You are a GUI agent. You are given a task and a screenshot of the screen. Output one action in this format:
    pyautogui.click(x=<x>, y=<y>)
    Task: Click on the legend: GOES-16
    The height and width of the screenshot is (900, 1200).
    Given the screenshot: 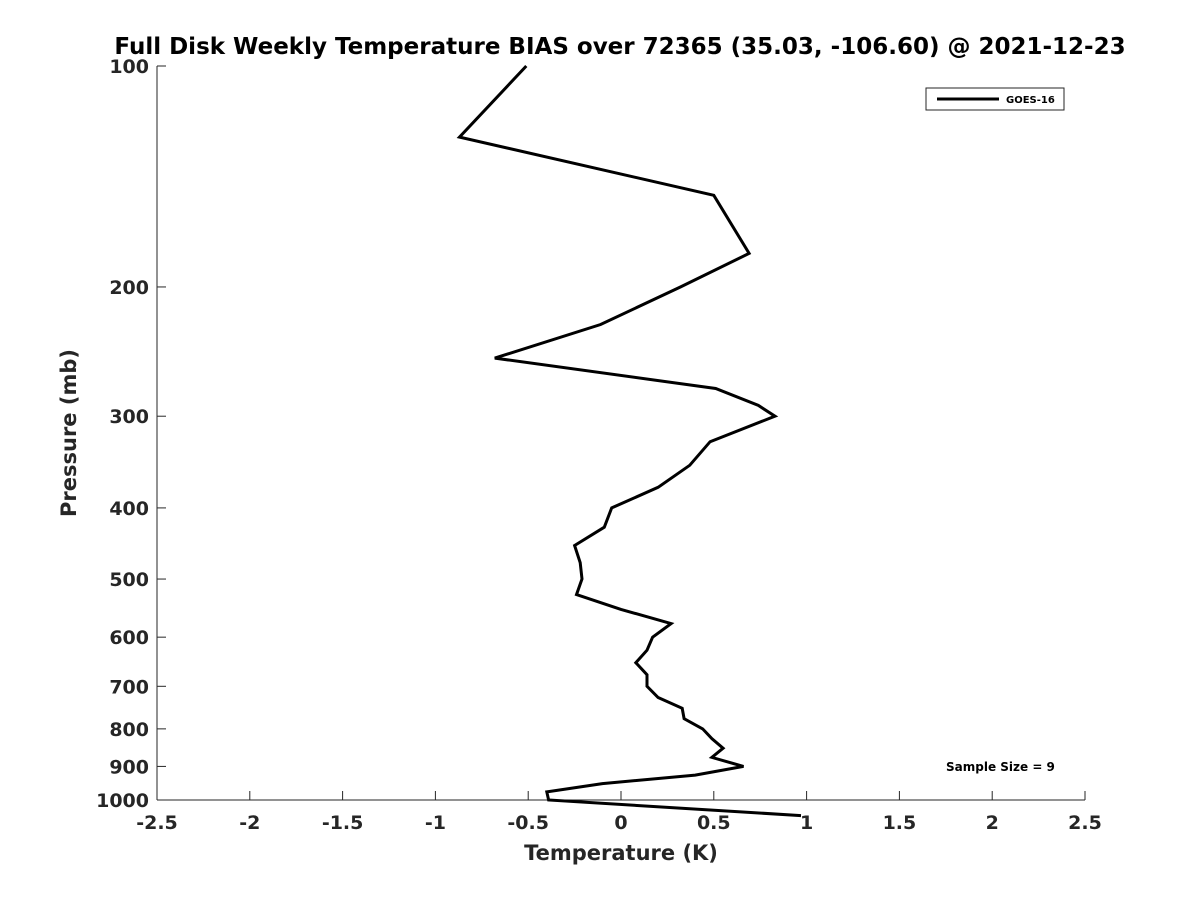 What is the action you would take?
    pyautogui.click(x=995, y=99)
    